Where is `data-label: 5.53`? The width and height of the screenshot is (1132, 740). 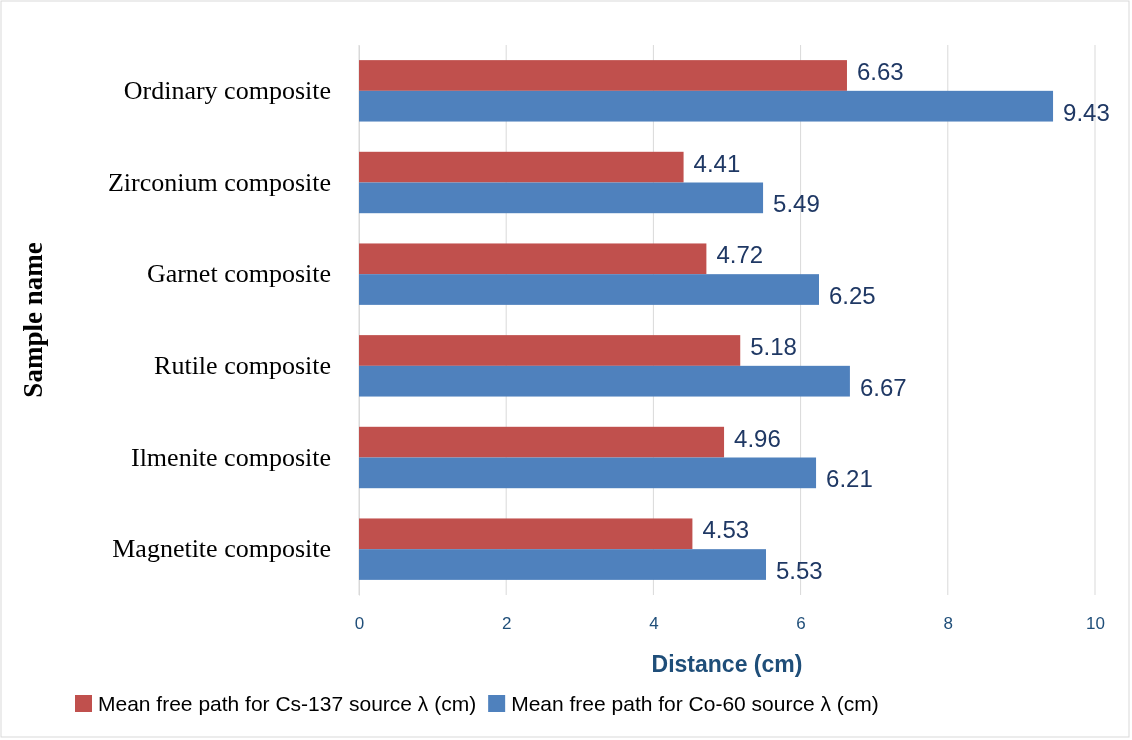 data-label: 5.53 is located at coordinates (799, 570).